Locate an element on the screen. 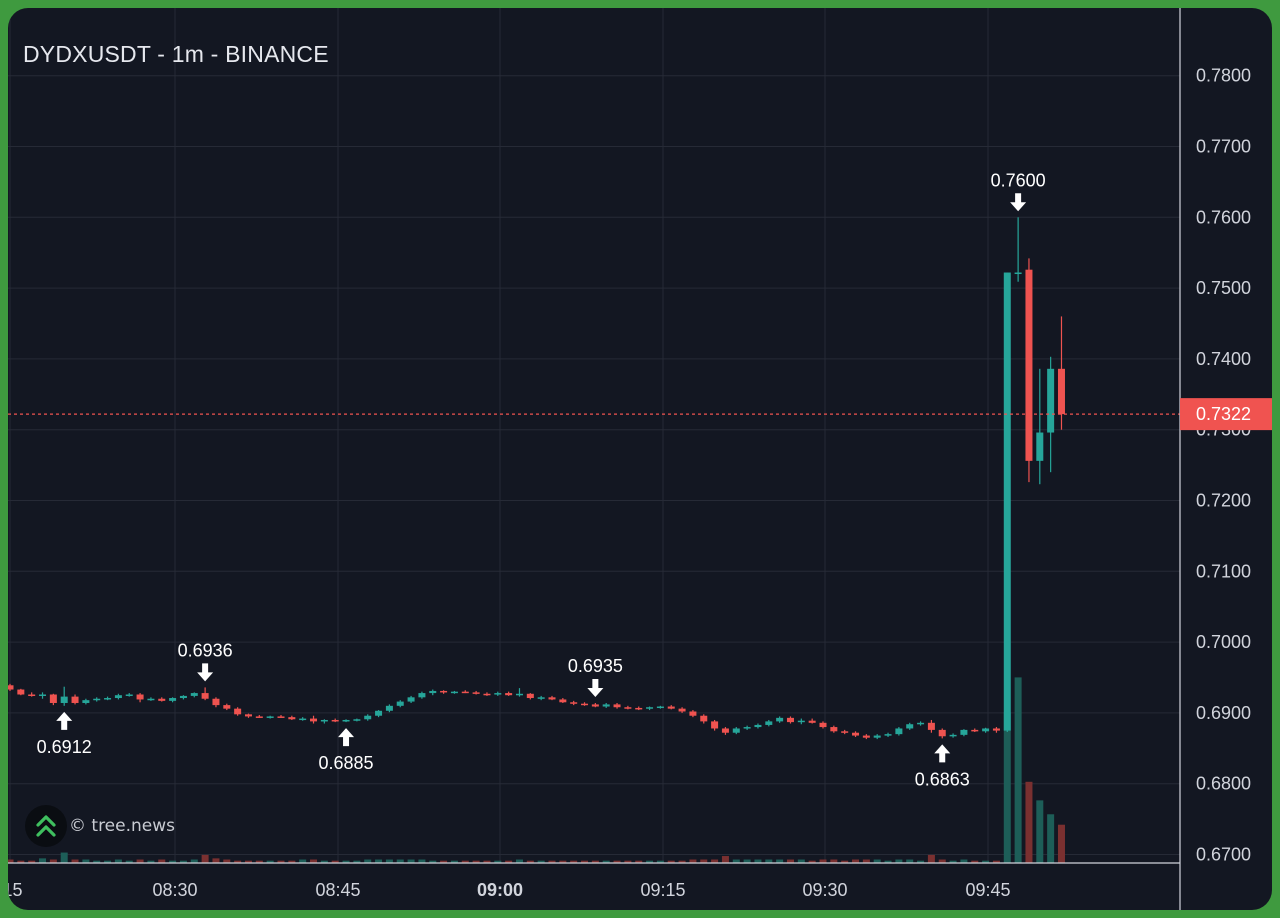 This screenshot has height=918, width=1280. y-tick-label: 0.6900 is located at coordinates (1223, 713).